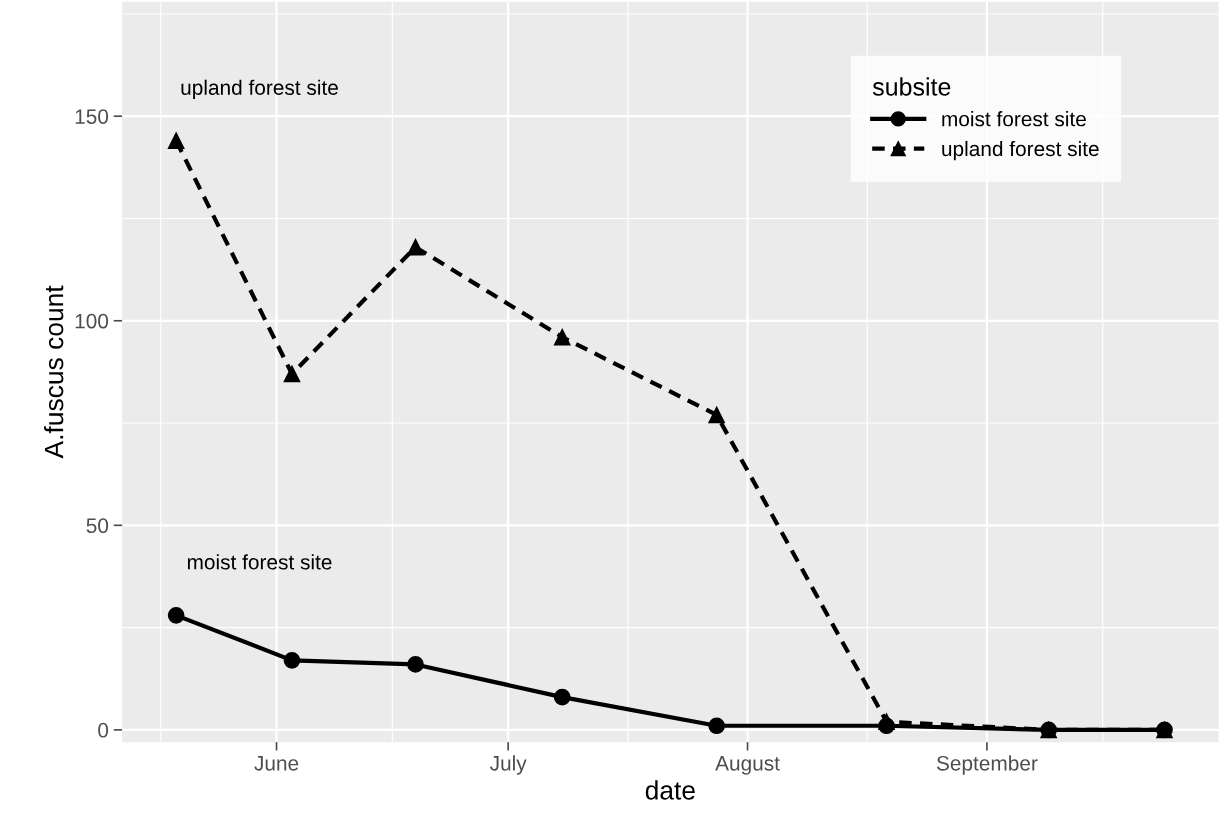 This screenshot has width=1221, height=832. What do you see at coordinates (97, 526) in the screenshot?
I see `y-tick-label: 50` at bounding box center [97, 526].